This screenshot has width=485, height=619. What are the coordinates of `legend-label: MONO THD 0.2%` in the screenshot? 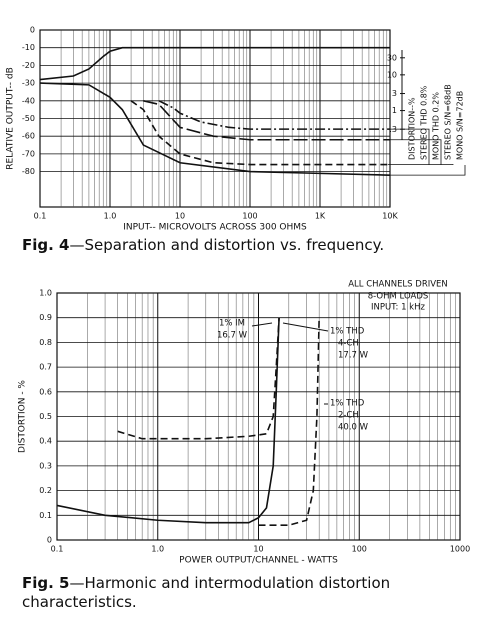 It's located at (436, 126).